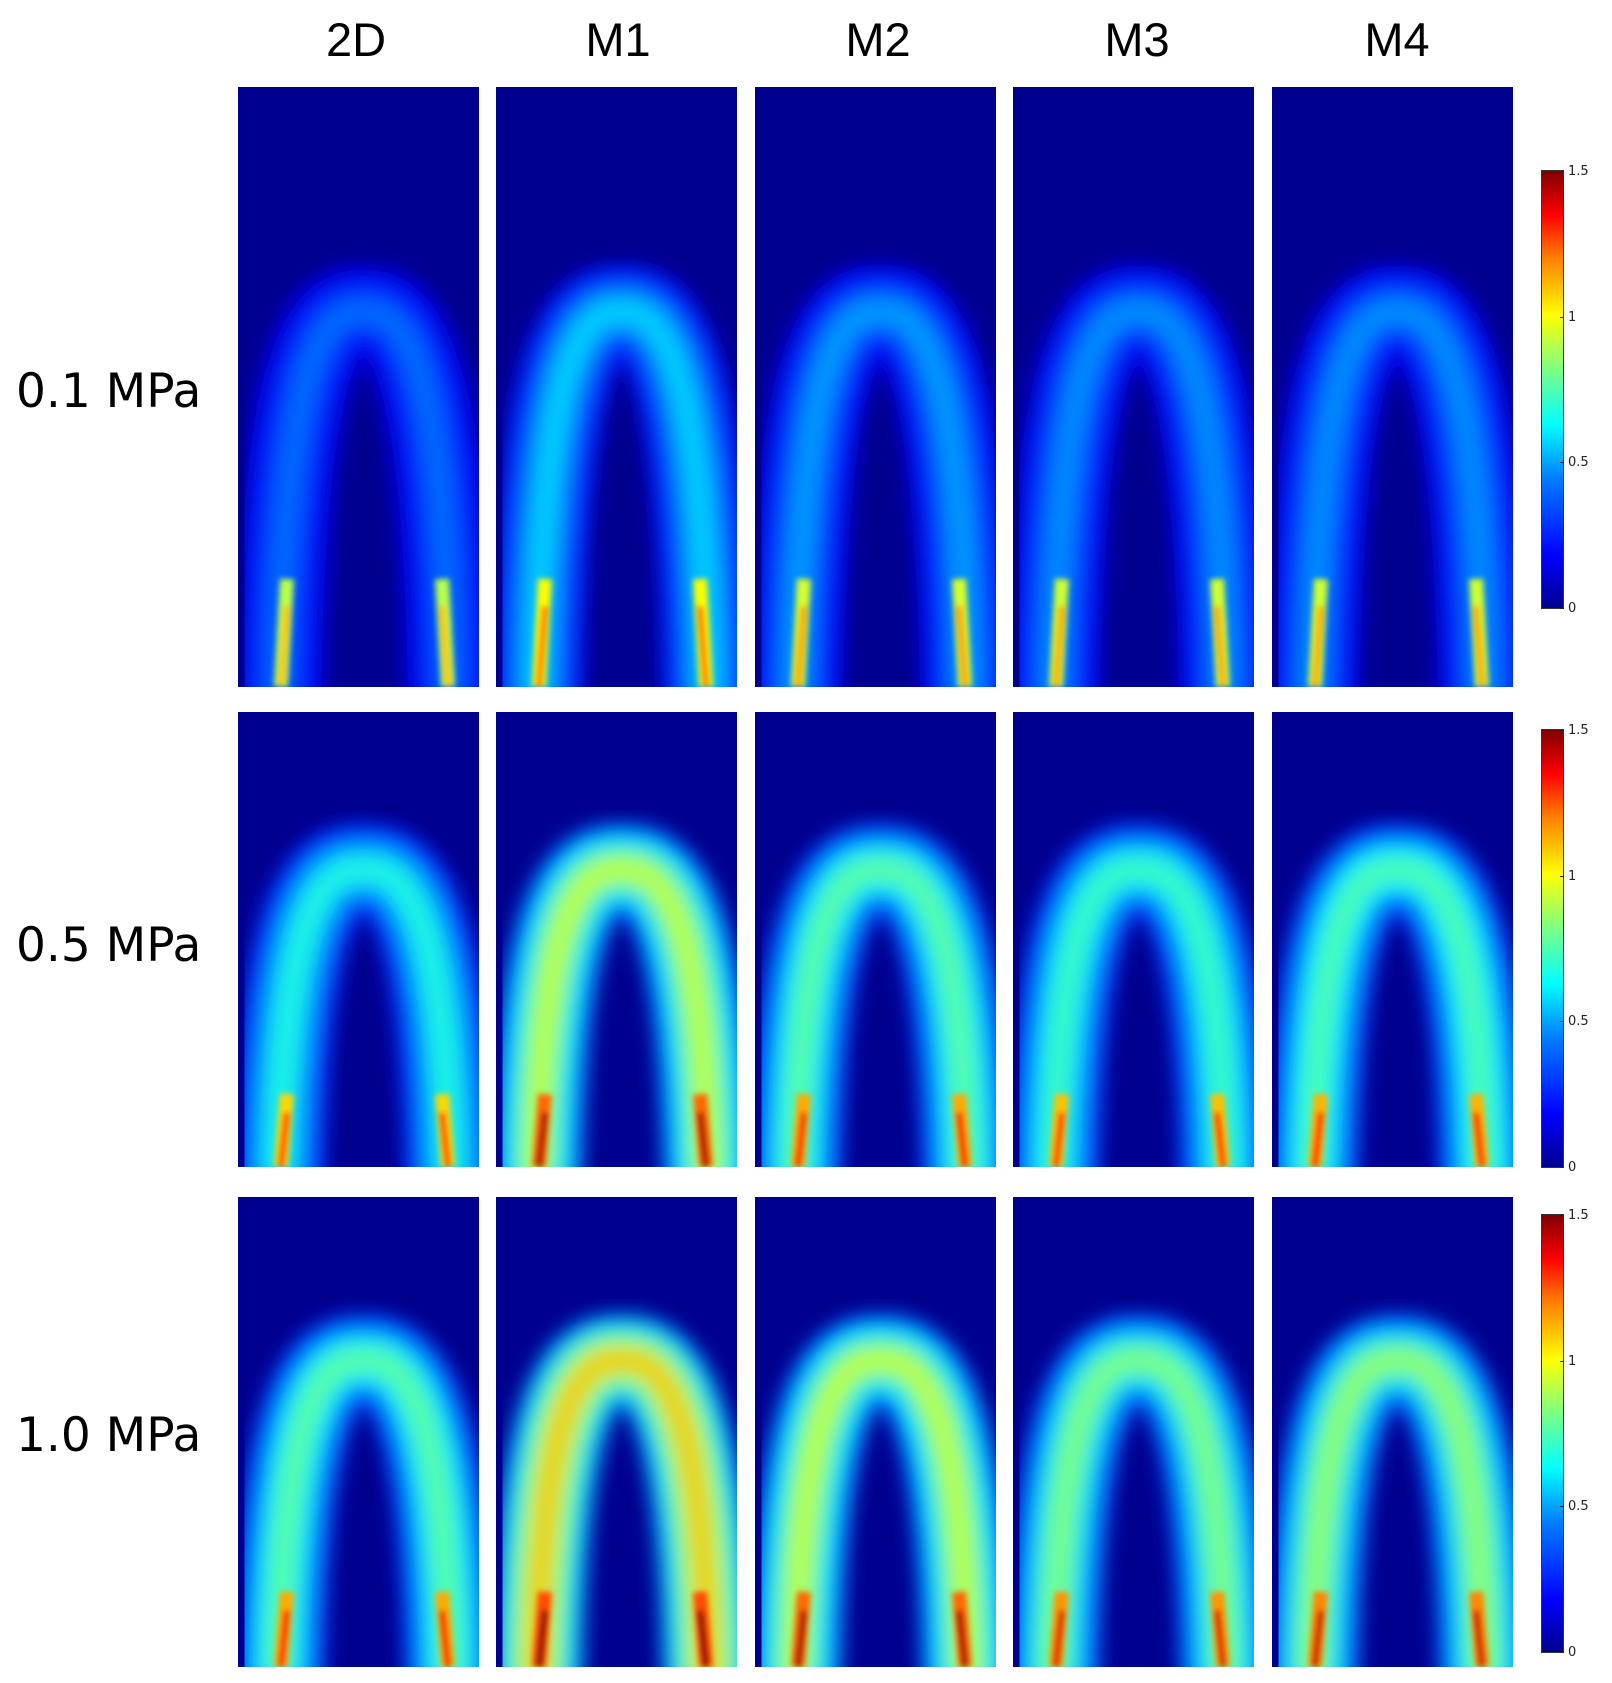 This screenshot has height=1683, width=1612. I want to click on column-header-m2: M2, so click(878, 39).